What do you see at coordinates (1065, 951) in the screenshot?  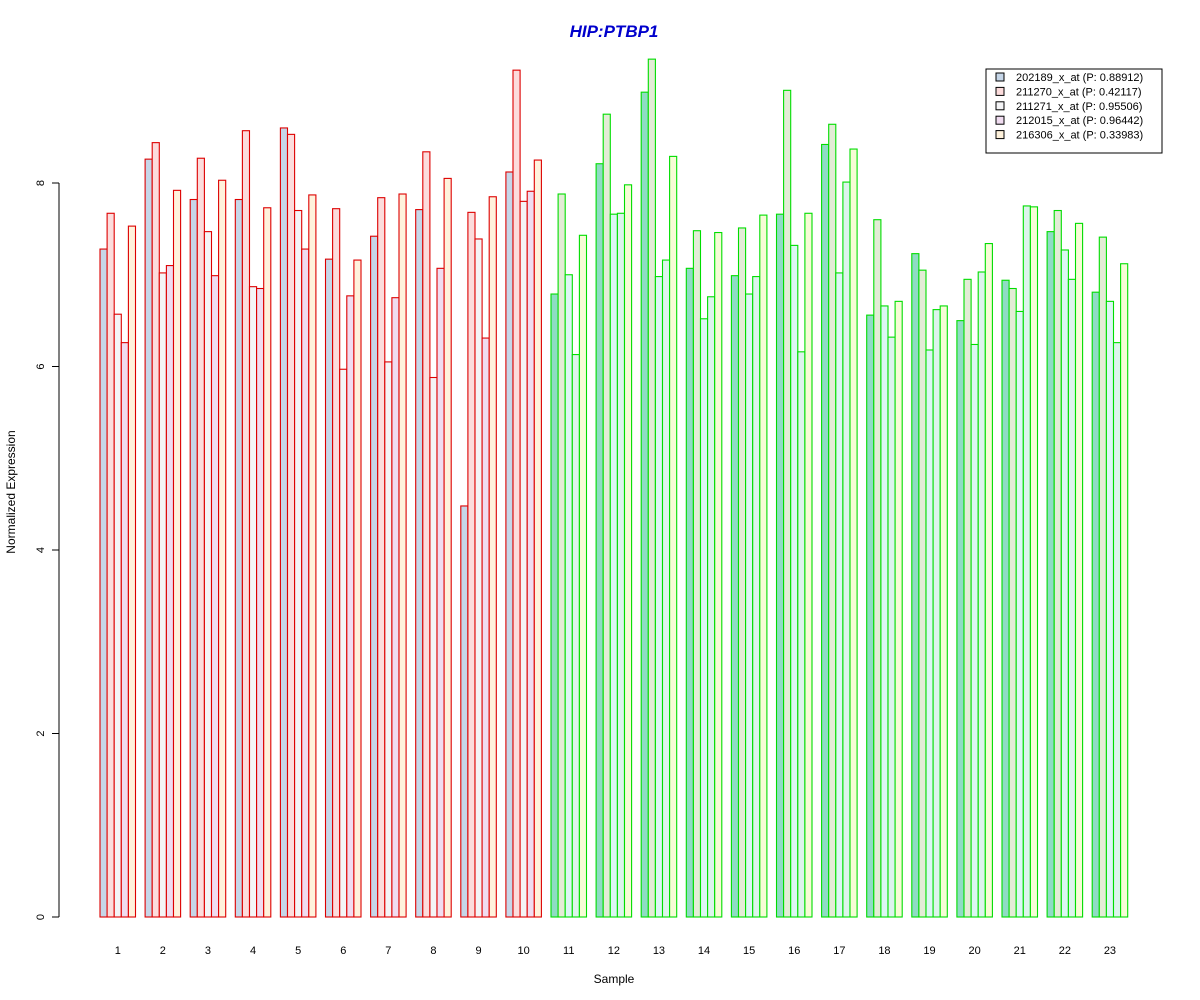 I see `x-tick-label: 22` at bounding box center [1065, 951].